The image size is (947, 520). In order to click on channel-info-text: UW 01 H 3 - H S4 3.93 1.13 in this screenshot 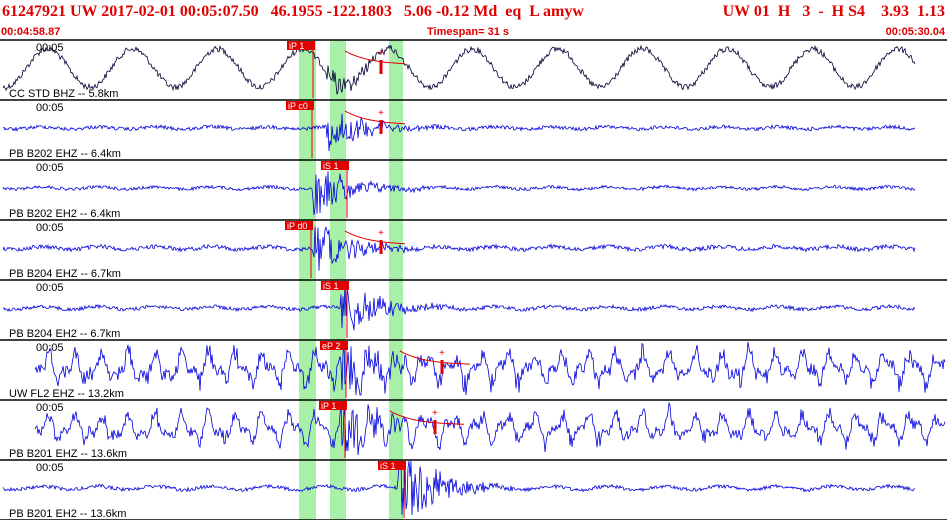, I will do `click(833, 11)`.